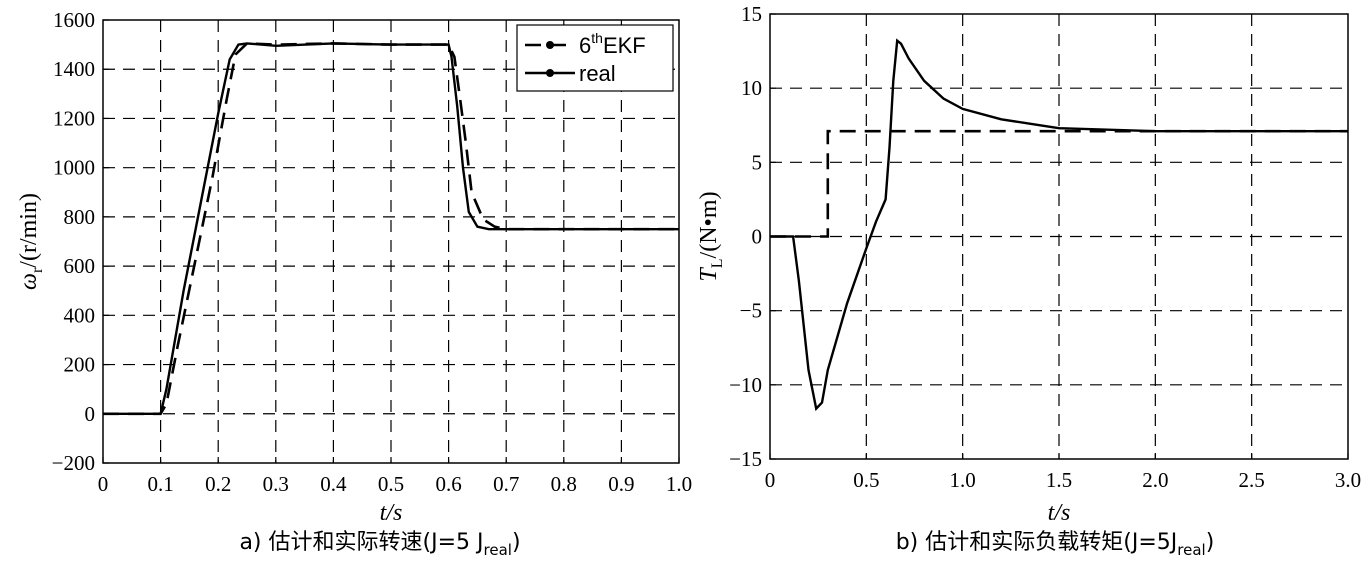 This screenshot has height=565, width=1364. I want to click on chart-a-legend: 6thEKF real, so click(595, 58).